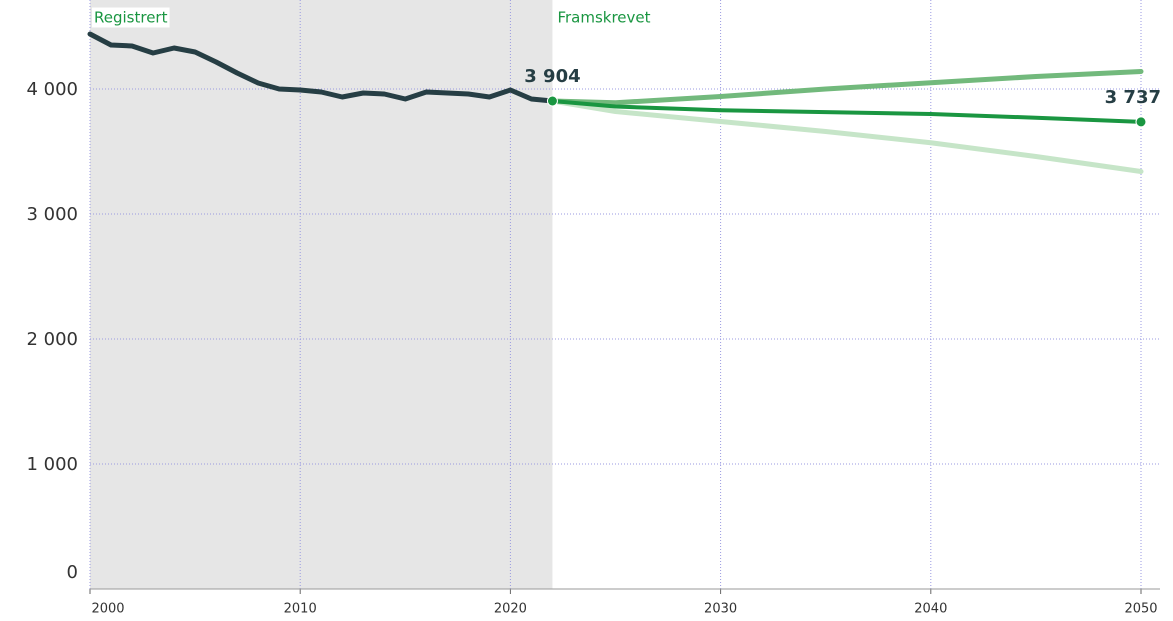 This screenshot has width=1173, height=621. Describe the element at coordinates (603, 18) in the screenshot. I see `region-label: Framskrevet` at that location.